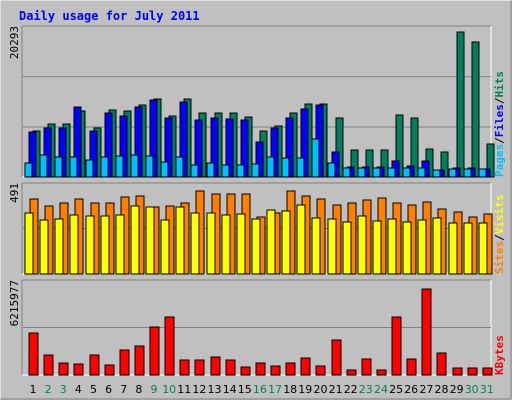  Describe the element at coordinates (411, 389) in the screenshot. I see `day-label: 26` at that location.